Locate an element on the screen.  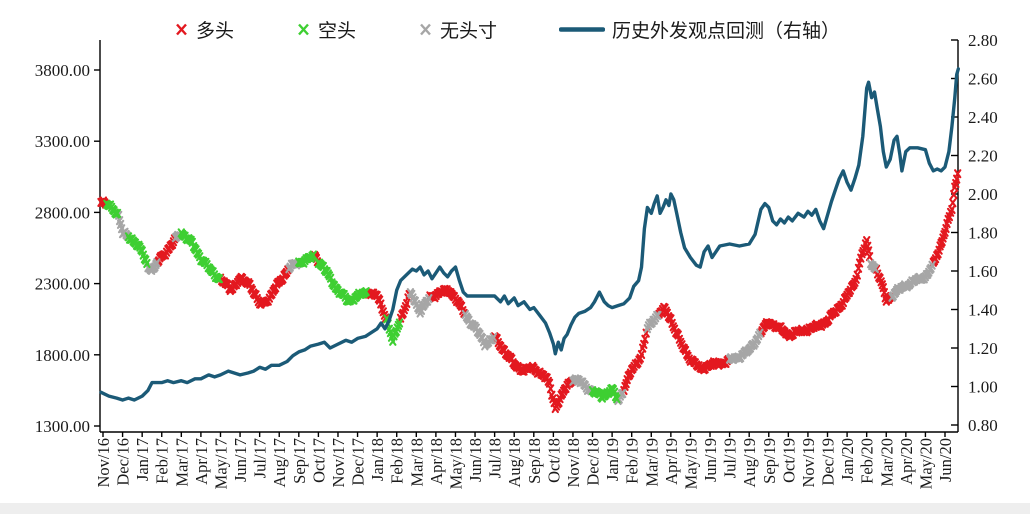
x-tick-label: Feb/18 is located at coordinates (397, 461).